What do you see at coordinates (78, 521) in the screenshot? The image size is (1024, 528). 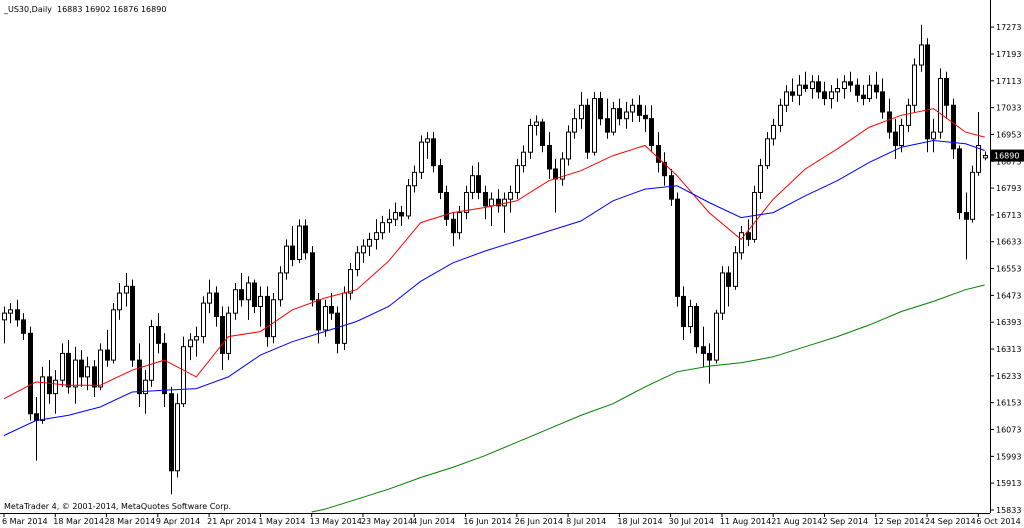 I see `x-tick-label: 18 Mar 2014` at bounding box center [78, 521].